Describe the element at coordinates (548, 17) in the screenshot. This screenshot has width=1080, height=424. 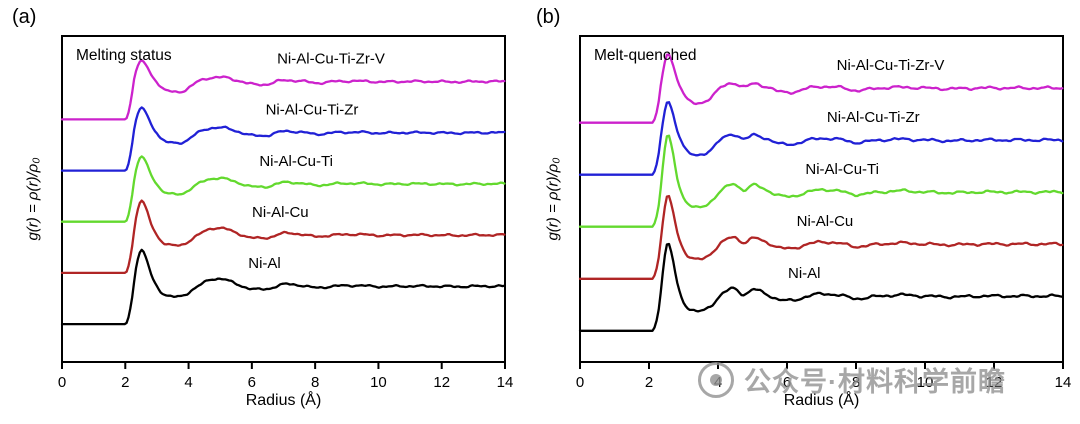
I see `panel-b-letter: (b)` at that location.